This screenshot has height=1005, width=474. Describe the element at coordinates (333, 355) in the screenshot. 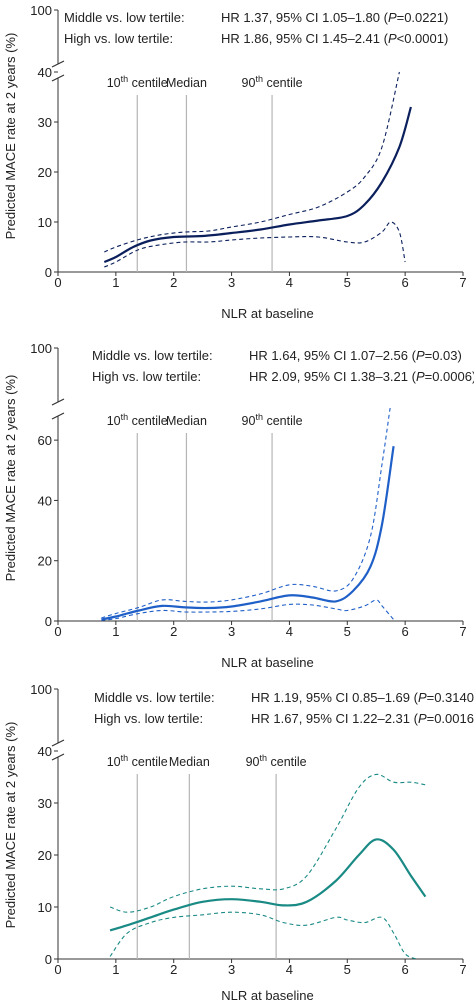

I see `hr-value-text: HR 1.64, 95% CI 1.07–2.56 (` at that location.